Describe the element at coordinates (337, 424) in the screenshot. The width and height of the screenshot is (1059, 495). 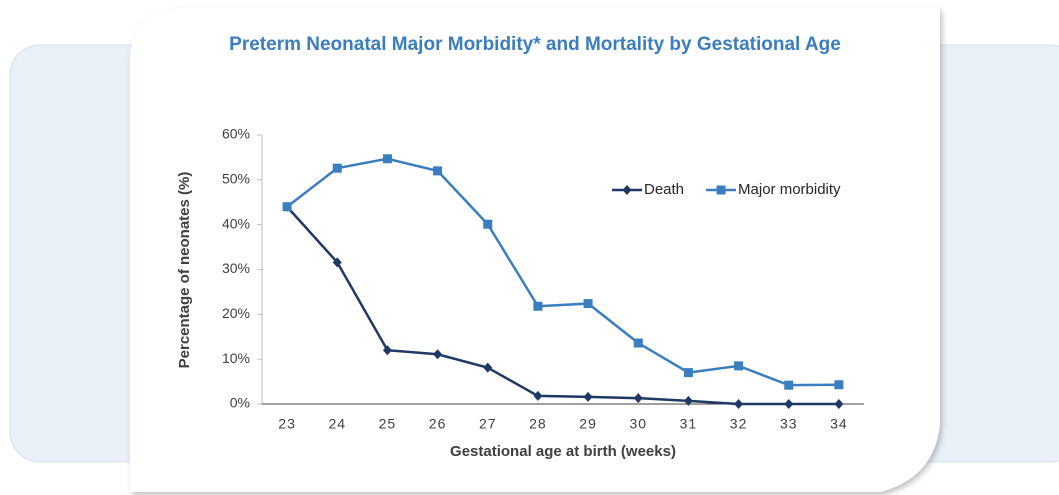
I see `x-tick-label: 24` at that location.